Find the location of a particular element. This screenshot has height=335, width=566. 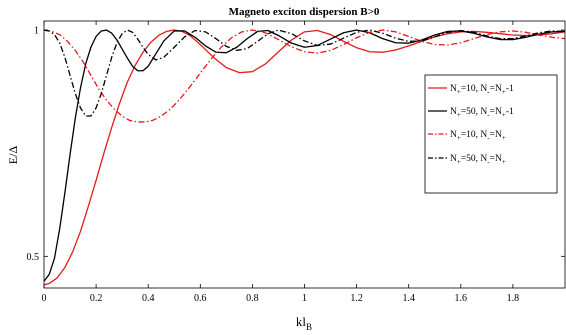

x-tick-label: 0.4 is located at coordinates (148, 298).